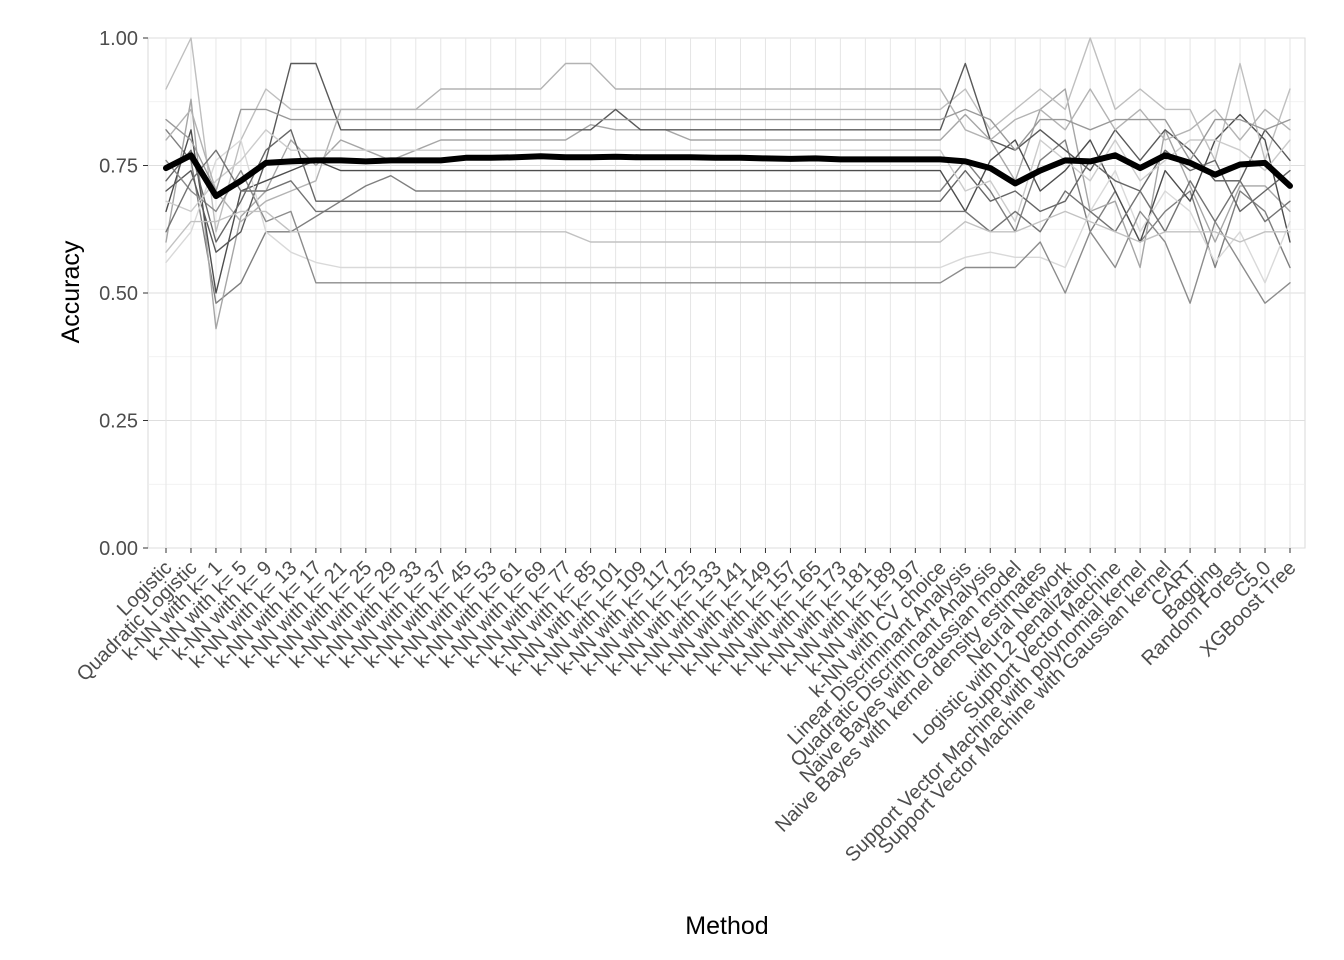 The height and width of the screenshot is (960, 1344). Describe the element at coordinates (118, 39) in the screenshot. I see `y-tick-label: 1.00` at that location.